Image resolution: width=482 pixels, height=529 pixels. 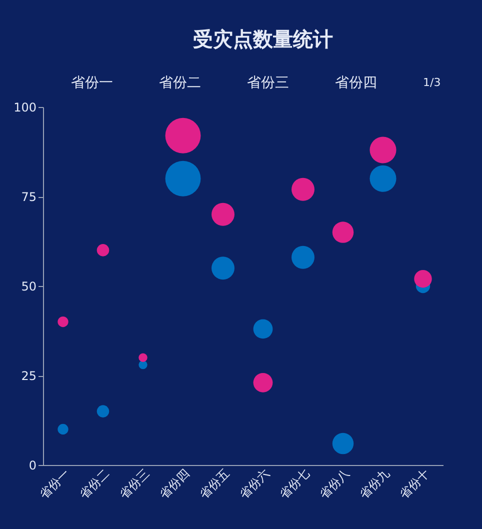 What do you see at coordinates (28, 376) in the screenshot?
I see `y-tick-label: 25` at bounding box center [28, 376].